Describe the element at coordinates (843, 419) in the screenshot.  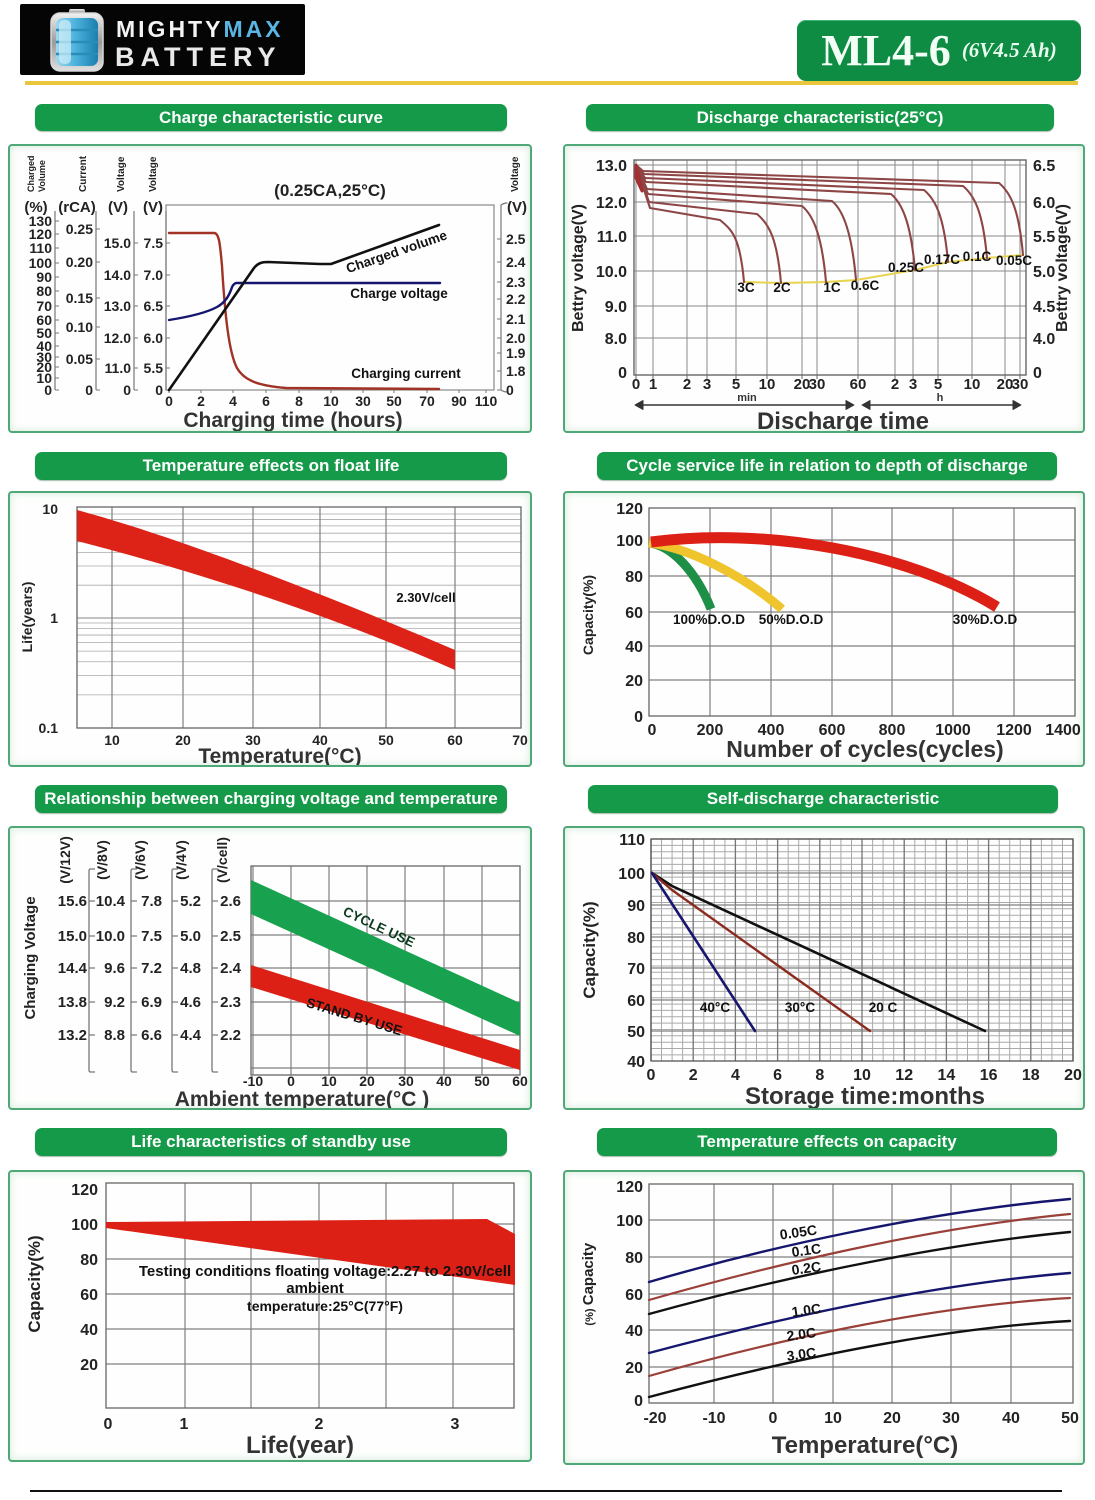
I see `svg-text: Discharge time` at that location.